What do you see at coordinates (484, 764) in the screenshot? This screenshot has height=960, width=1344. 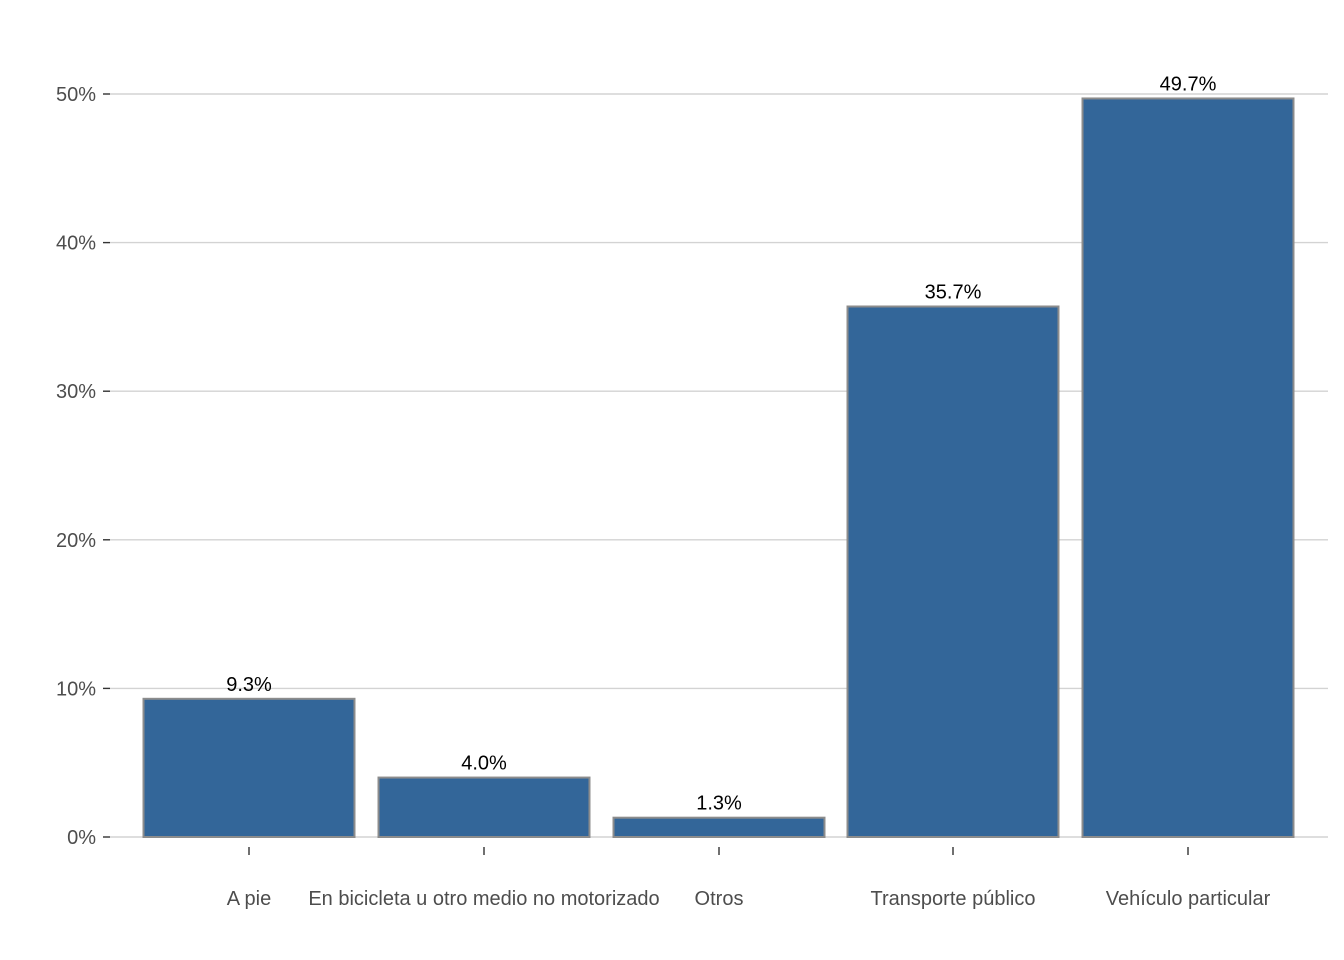 I see `data-label: 4.0%` at bounding box center [484, 764].